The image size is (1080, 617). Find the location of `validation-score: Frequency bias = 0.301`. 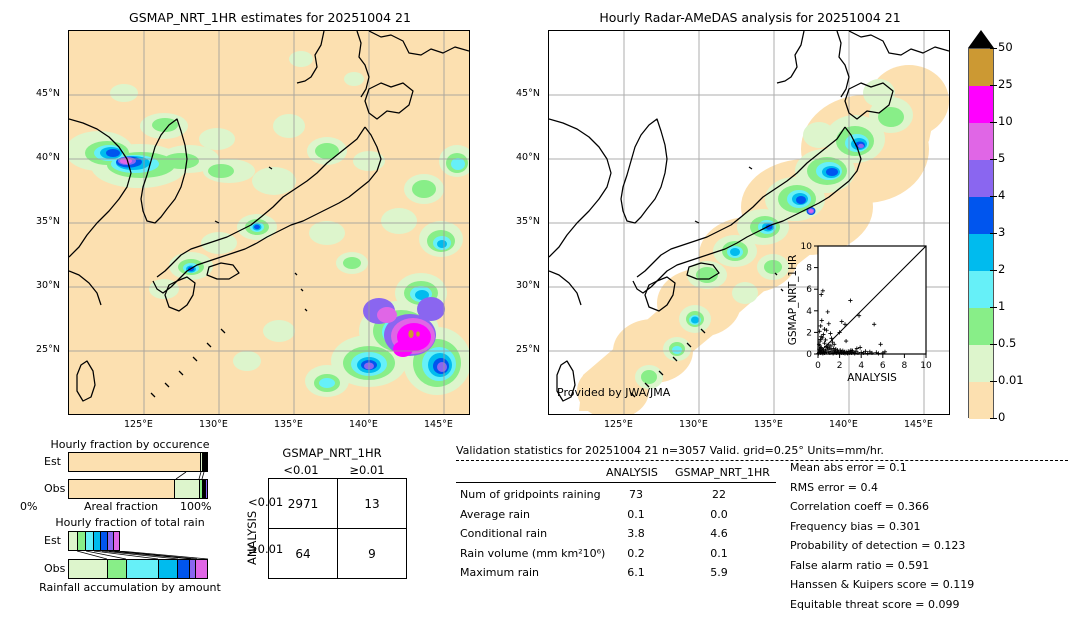

validation-score: Frequency bias = 0.301 is located at coordinates (932, 530).